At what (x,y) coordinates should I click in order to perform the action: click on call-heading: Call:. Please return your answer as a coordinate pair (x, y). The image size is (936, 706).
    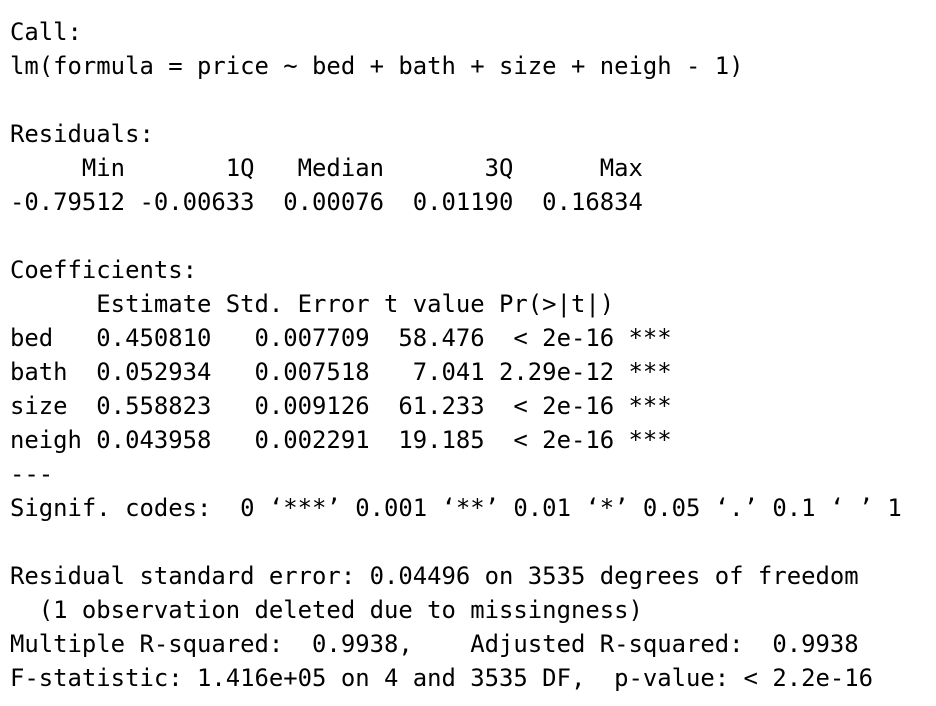
    Looking at the image, I should click on (46, 32).